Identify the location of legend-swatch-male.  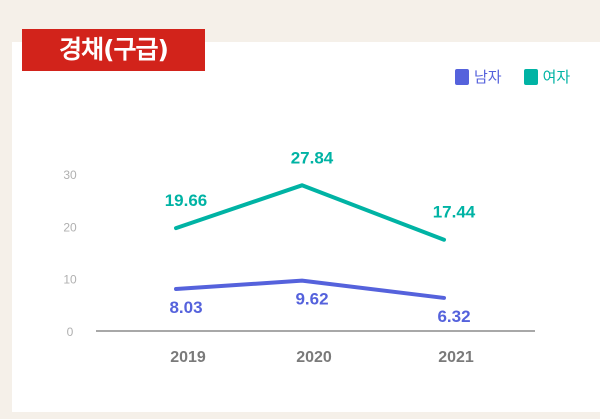
(462, 76).